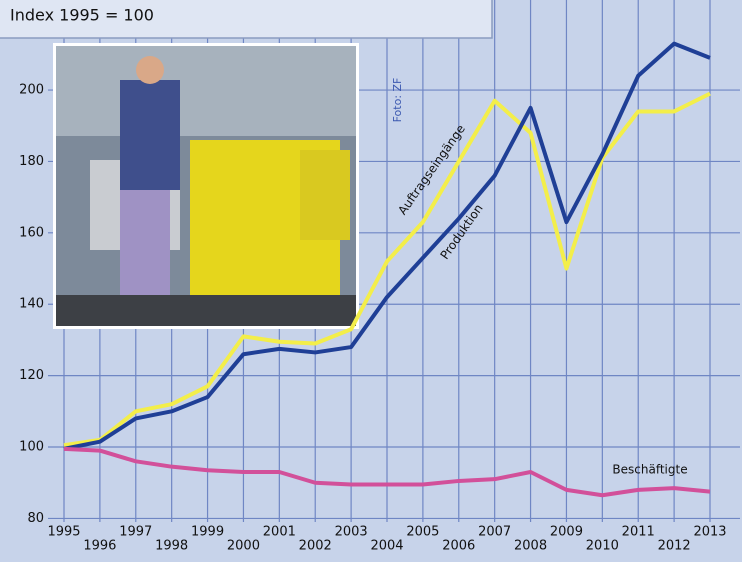  What do you see at coordinates (63, 532) in the screenshot?
I see `x-tick-label: 1995` at bounding box center [63, 532].